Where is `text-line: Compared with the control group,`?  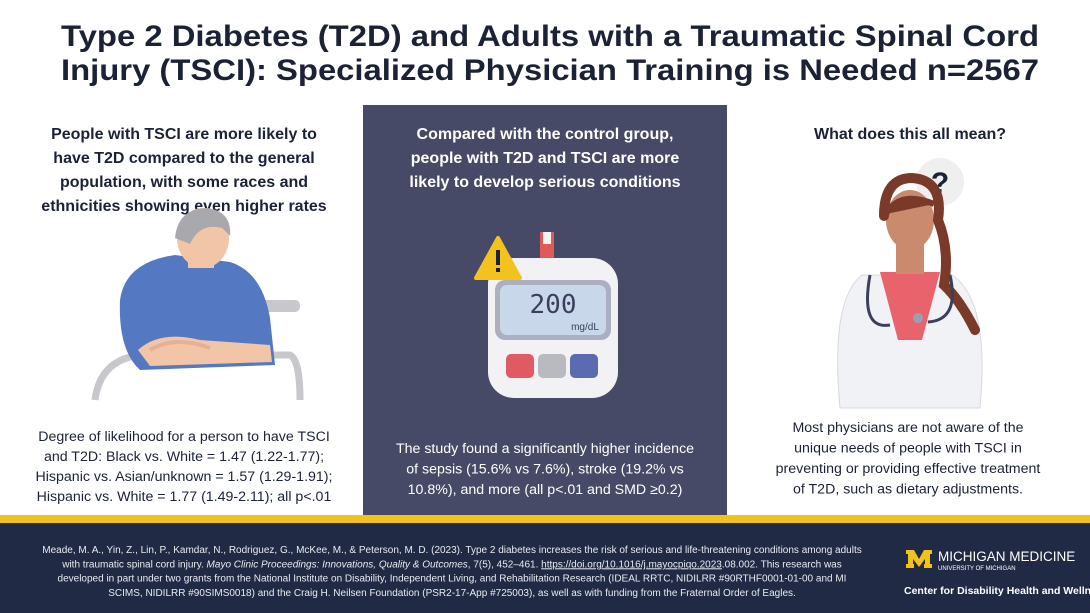 text-line: Compared with the control group, is located at coordinates (545, 134).